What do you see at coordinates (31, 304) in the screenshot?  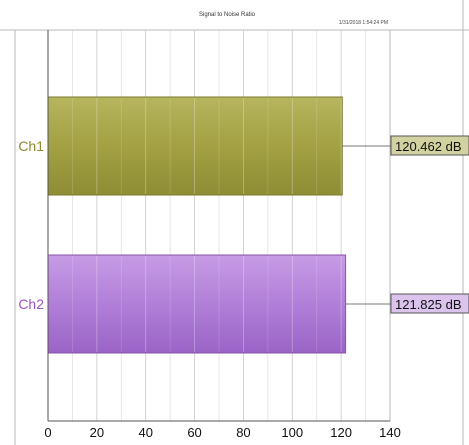 I see `category-label-ch2: Ch2` at bounding box center [31, 304].